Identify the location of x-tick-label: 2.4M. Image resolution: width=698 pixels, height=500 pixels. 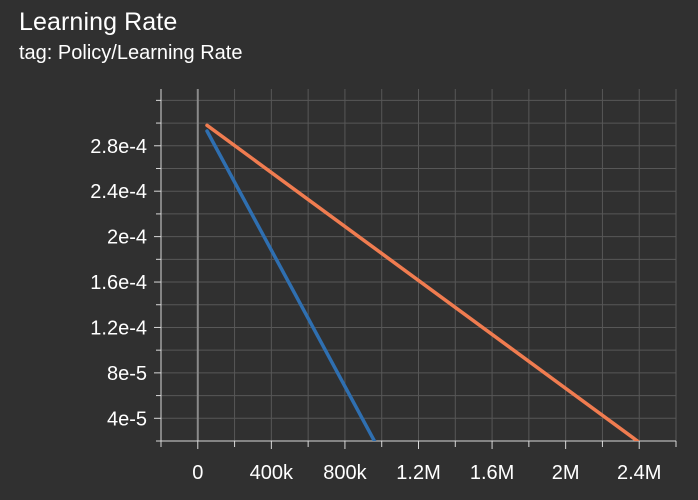
(639, 473).